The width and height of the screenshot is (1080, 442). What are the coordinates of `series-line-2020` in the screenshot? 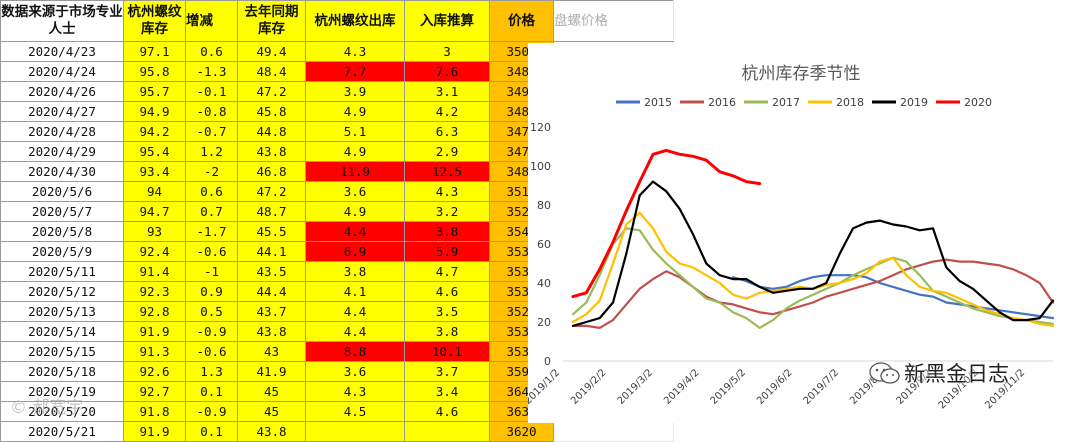 It's located at (666, 223).